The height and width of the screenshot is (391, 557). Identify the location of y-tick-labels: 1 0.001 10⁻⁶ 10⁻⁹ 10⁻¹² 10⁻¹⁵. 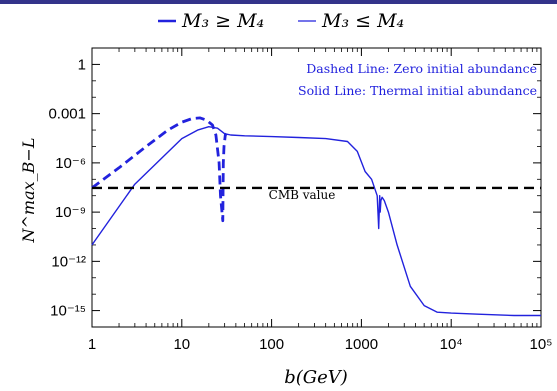
(67, 187).